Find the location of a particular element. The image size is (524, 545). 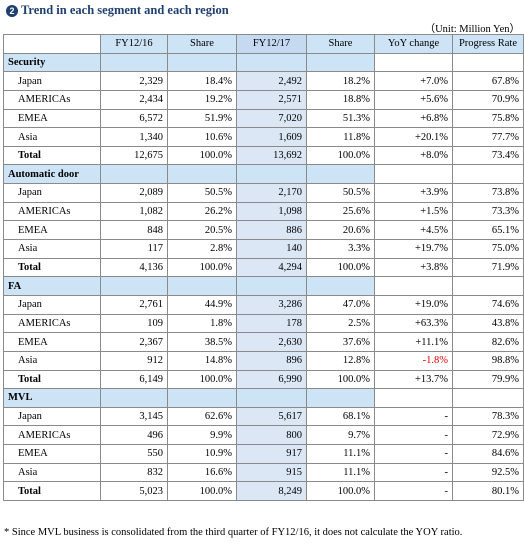

fy17-cell: 886 is located at coordinates (271, 230).